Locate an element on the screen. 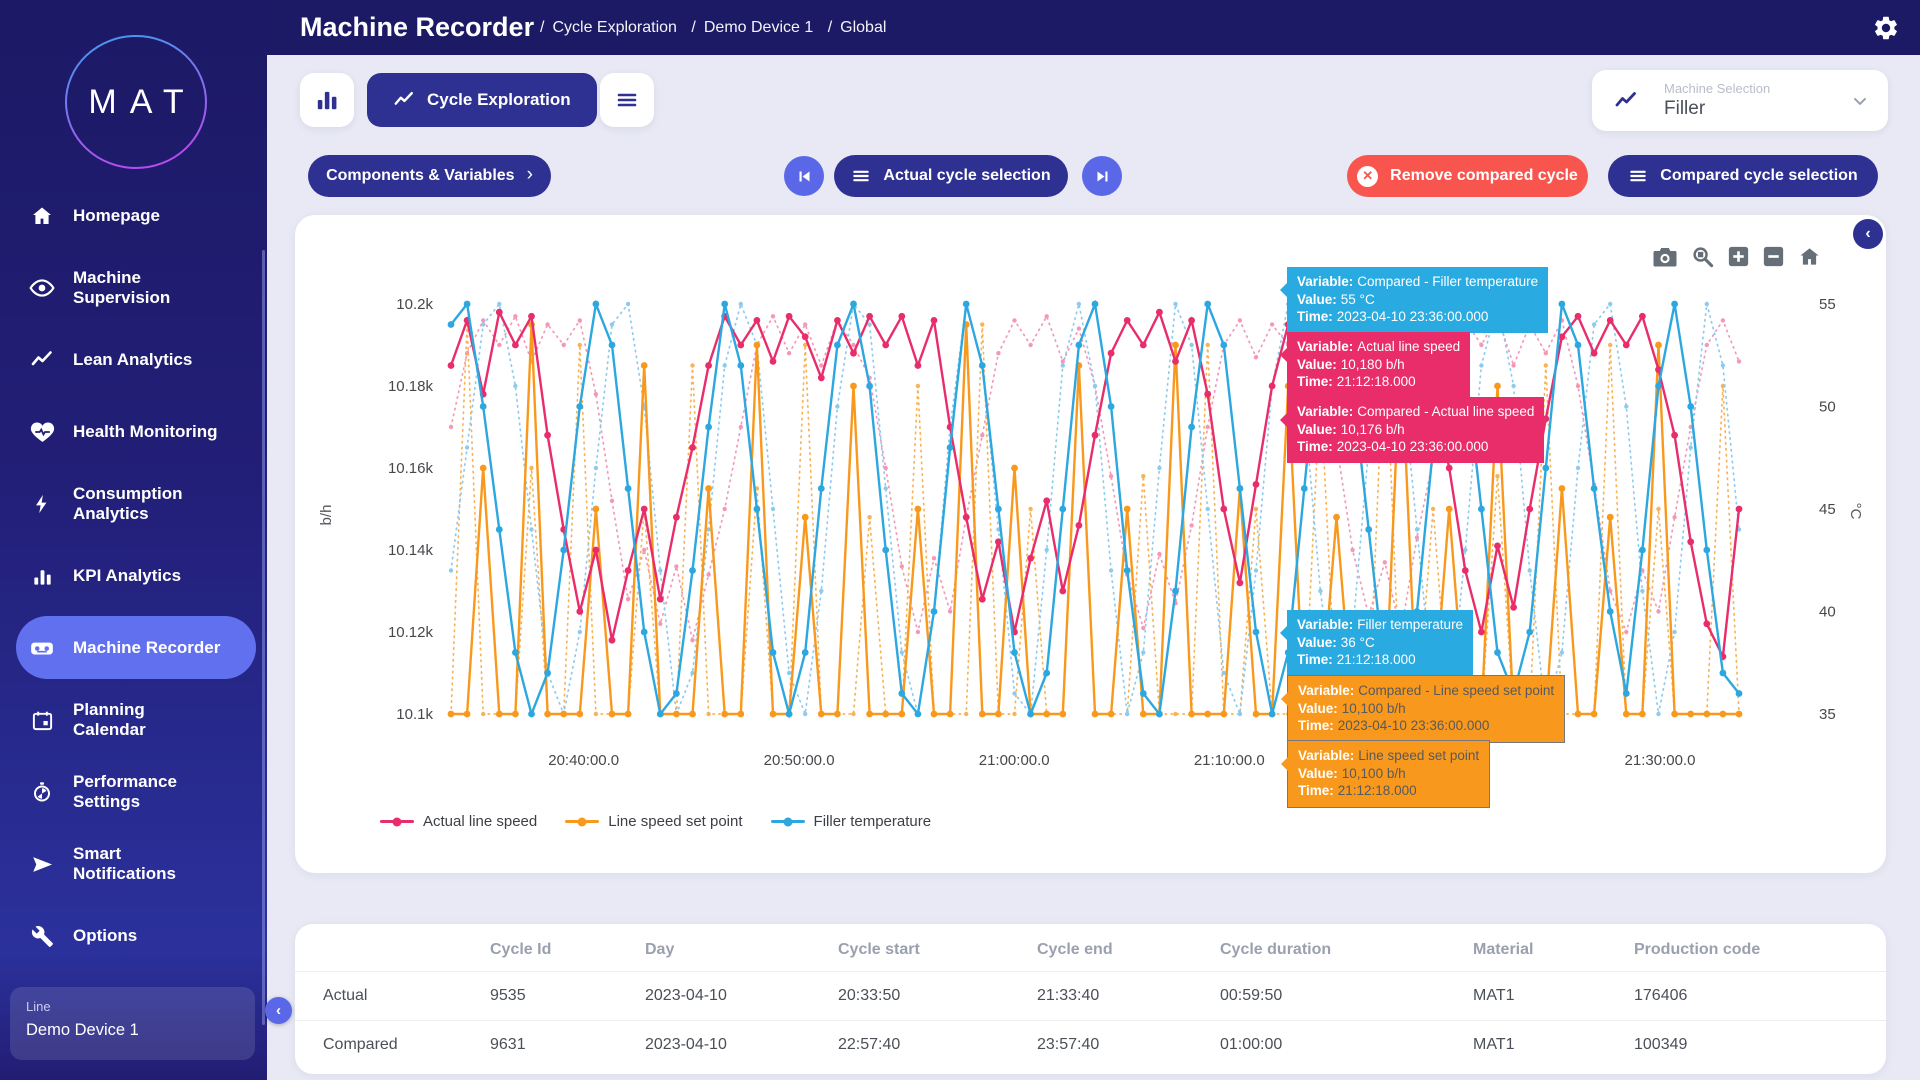 The height and width of the screenshot is (1080, 1920). svg-text: 21:00:00.0 is located at coordinates (1014, 760).